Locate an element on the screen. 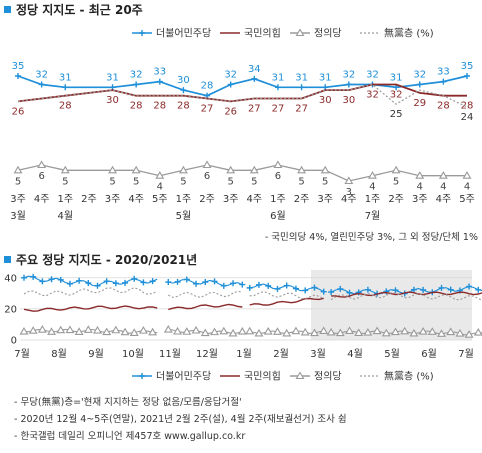 The image size is (482, 453). legend-label-국민의힘: 국민의힘 is located at coordinates (262, 377).